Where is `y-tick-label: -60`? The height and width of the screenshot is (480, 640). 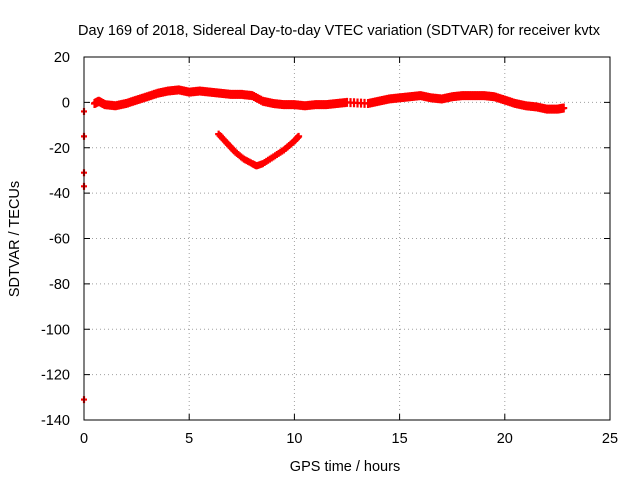 y-tick-label: -60 is located at coordinates (59, 240).